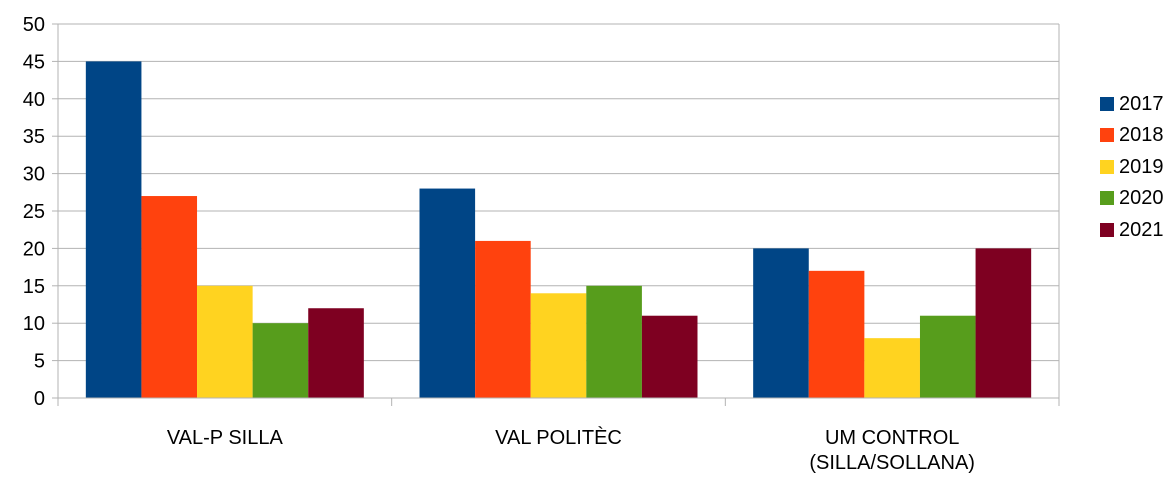 The width and height of the screenshot is (1175, 480). I want to click on legend-label: 2017, so click(1141, 103).